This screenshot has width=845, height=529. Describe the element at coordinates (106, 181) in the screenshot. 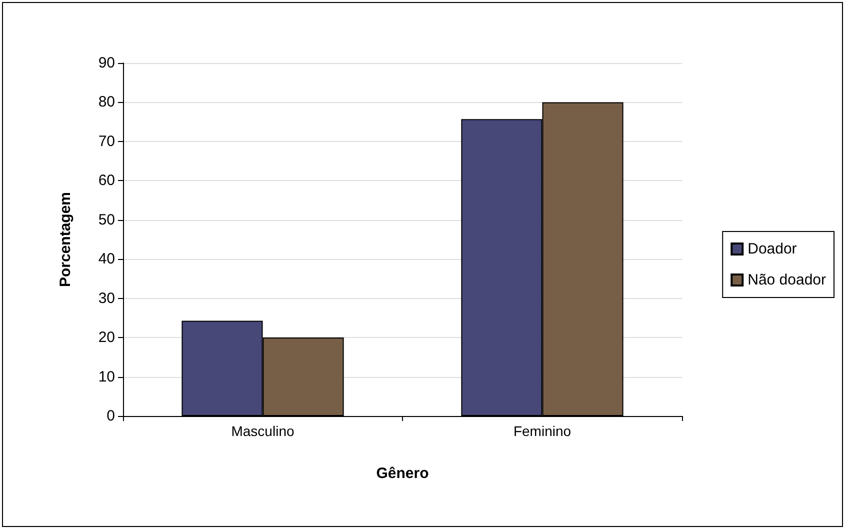

I see `y-tick-label: 60` at that location.